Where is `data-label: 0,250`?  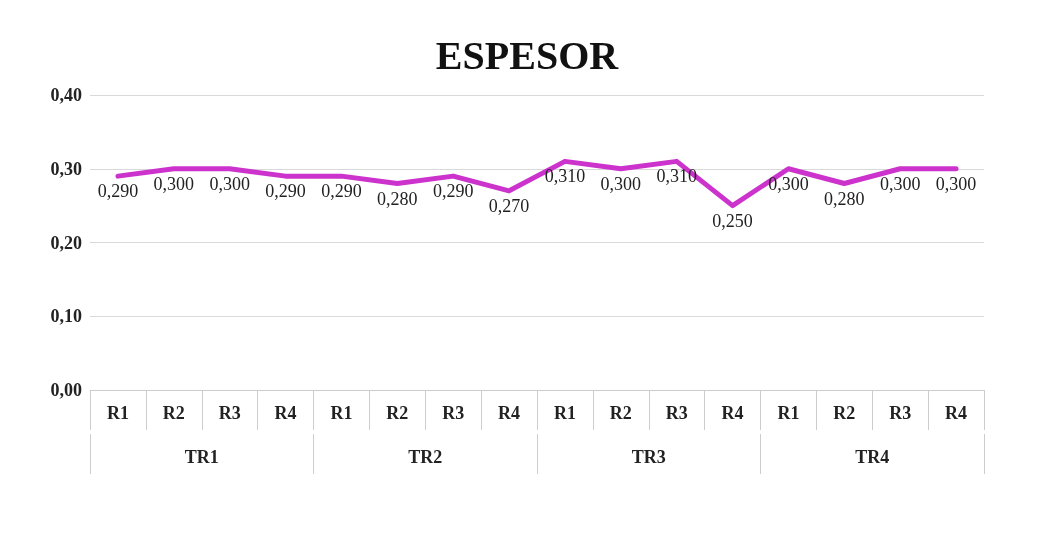
data-label: 0,250 is located at coordinates (732, 220).